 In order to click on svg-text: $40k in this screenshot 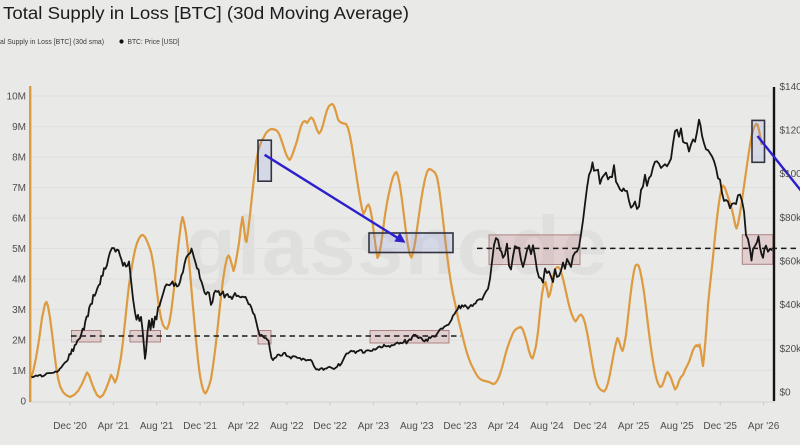, I will do `click(790, 305)`.